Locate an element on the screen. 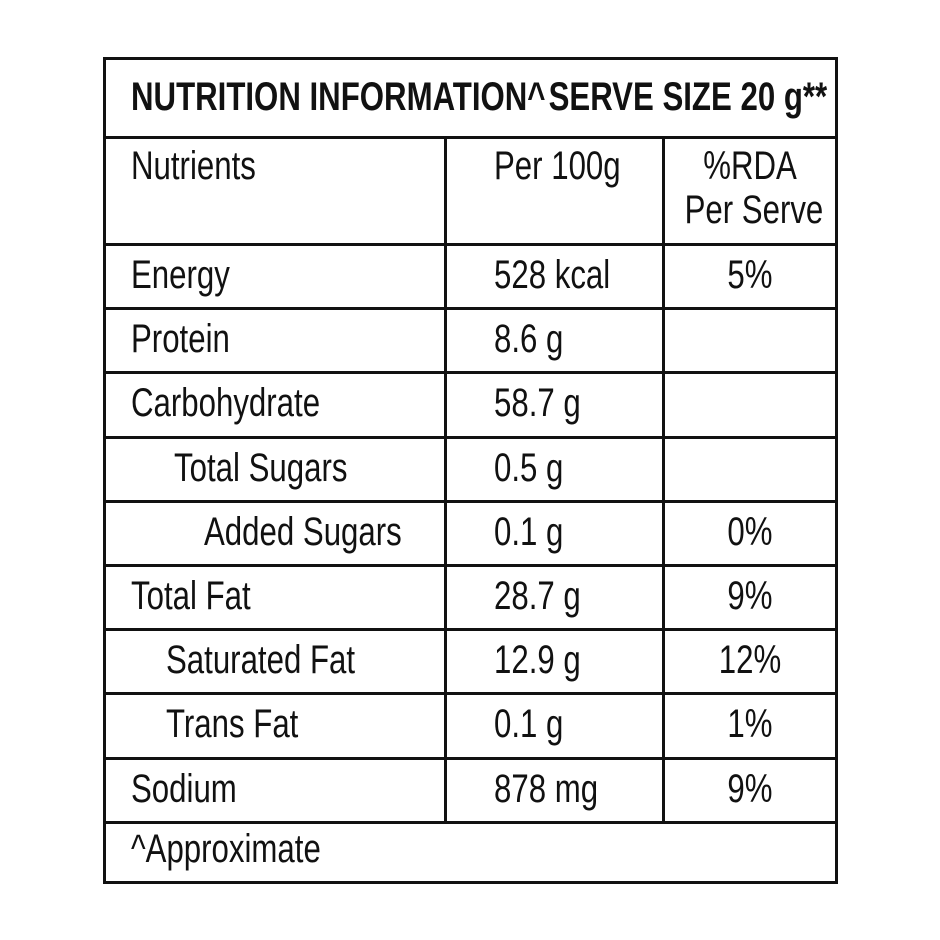  nutrient-name: Sodium is located at coordinates (184, 788).